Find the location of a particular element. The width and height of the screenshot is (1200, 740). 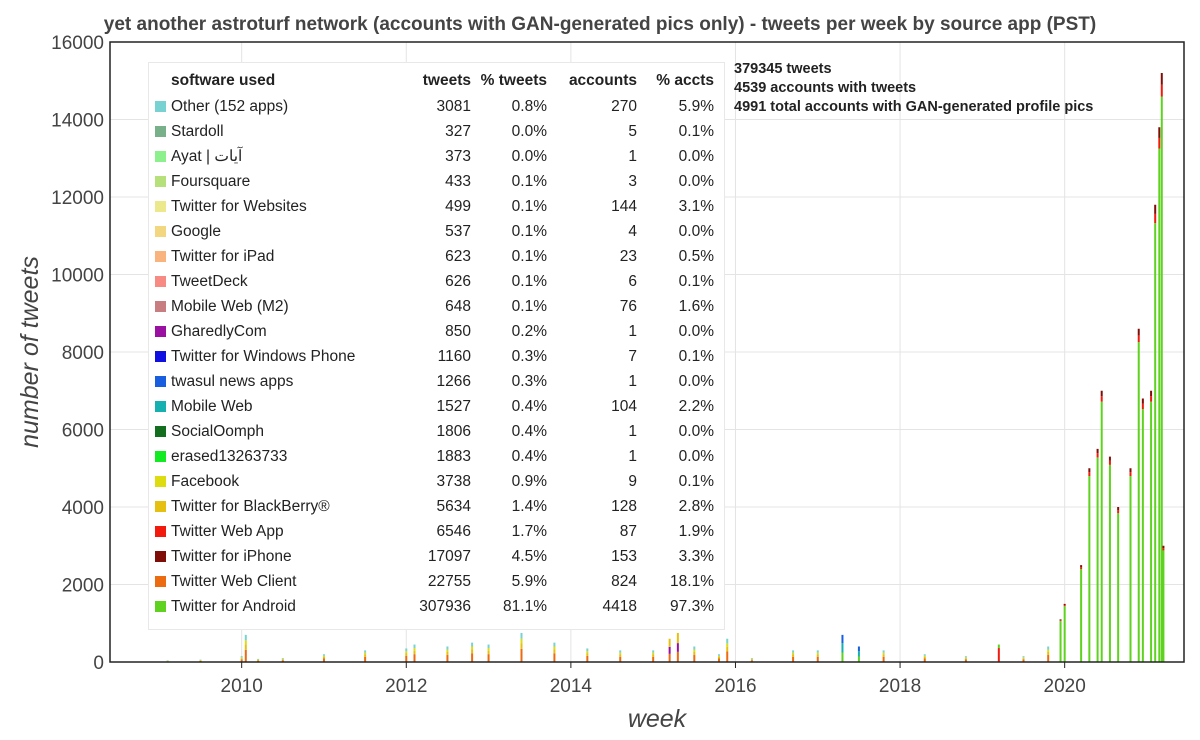

legend-row: Twitter for iPhone 17097 4.5% 153 3.3% is located at coordinates (432, 556).